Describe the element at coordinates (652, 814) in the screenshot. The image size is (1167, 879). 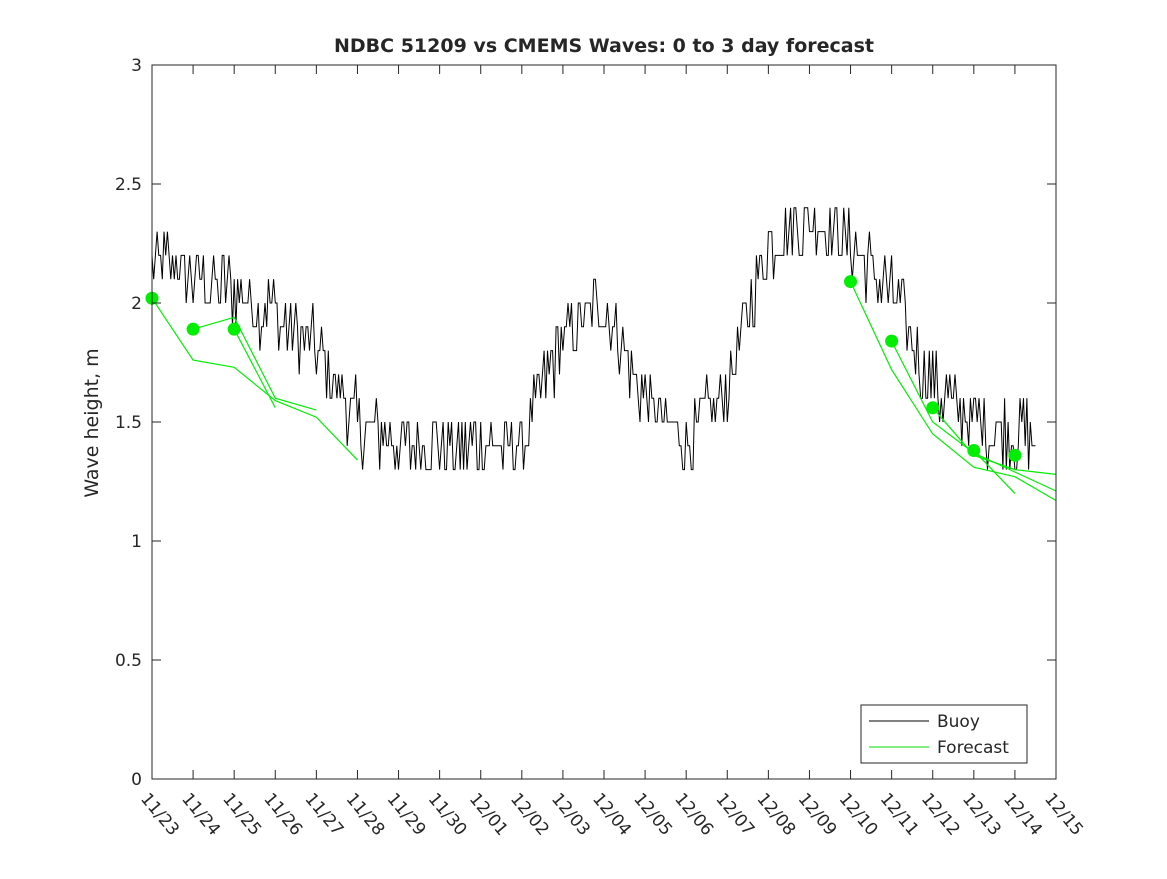
I see `x-tick-label: 12/05` at that location.